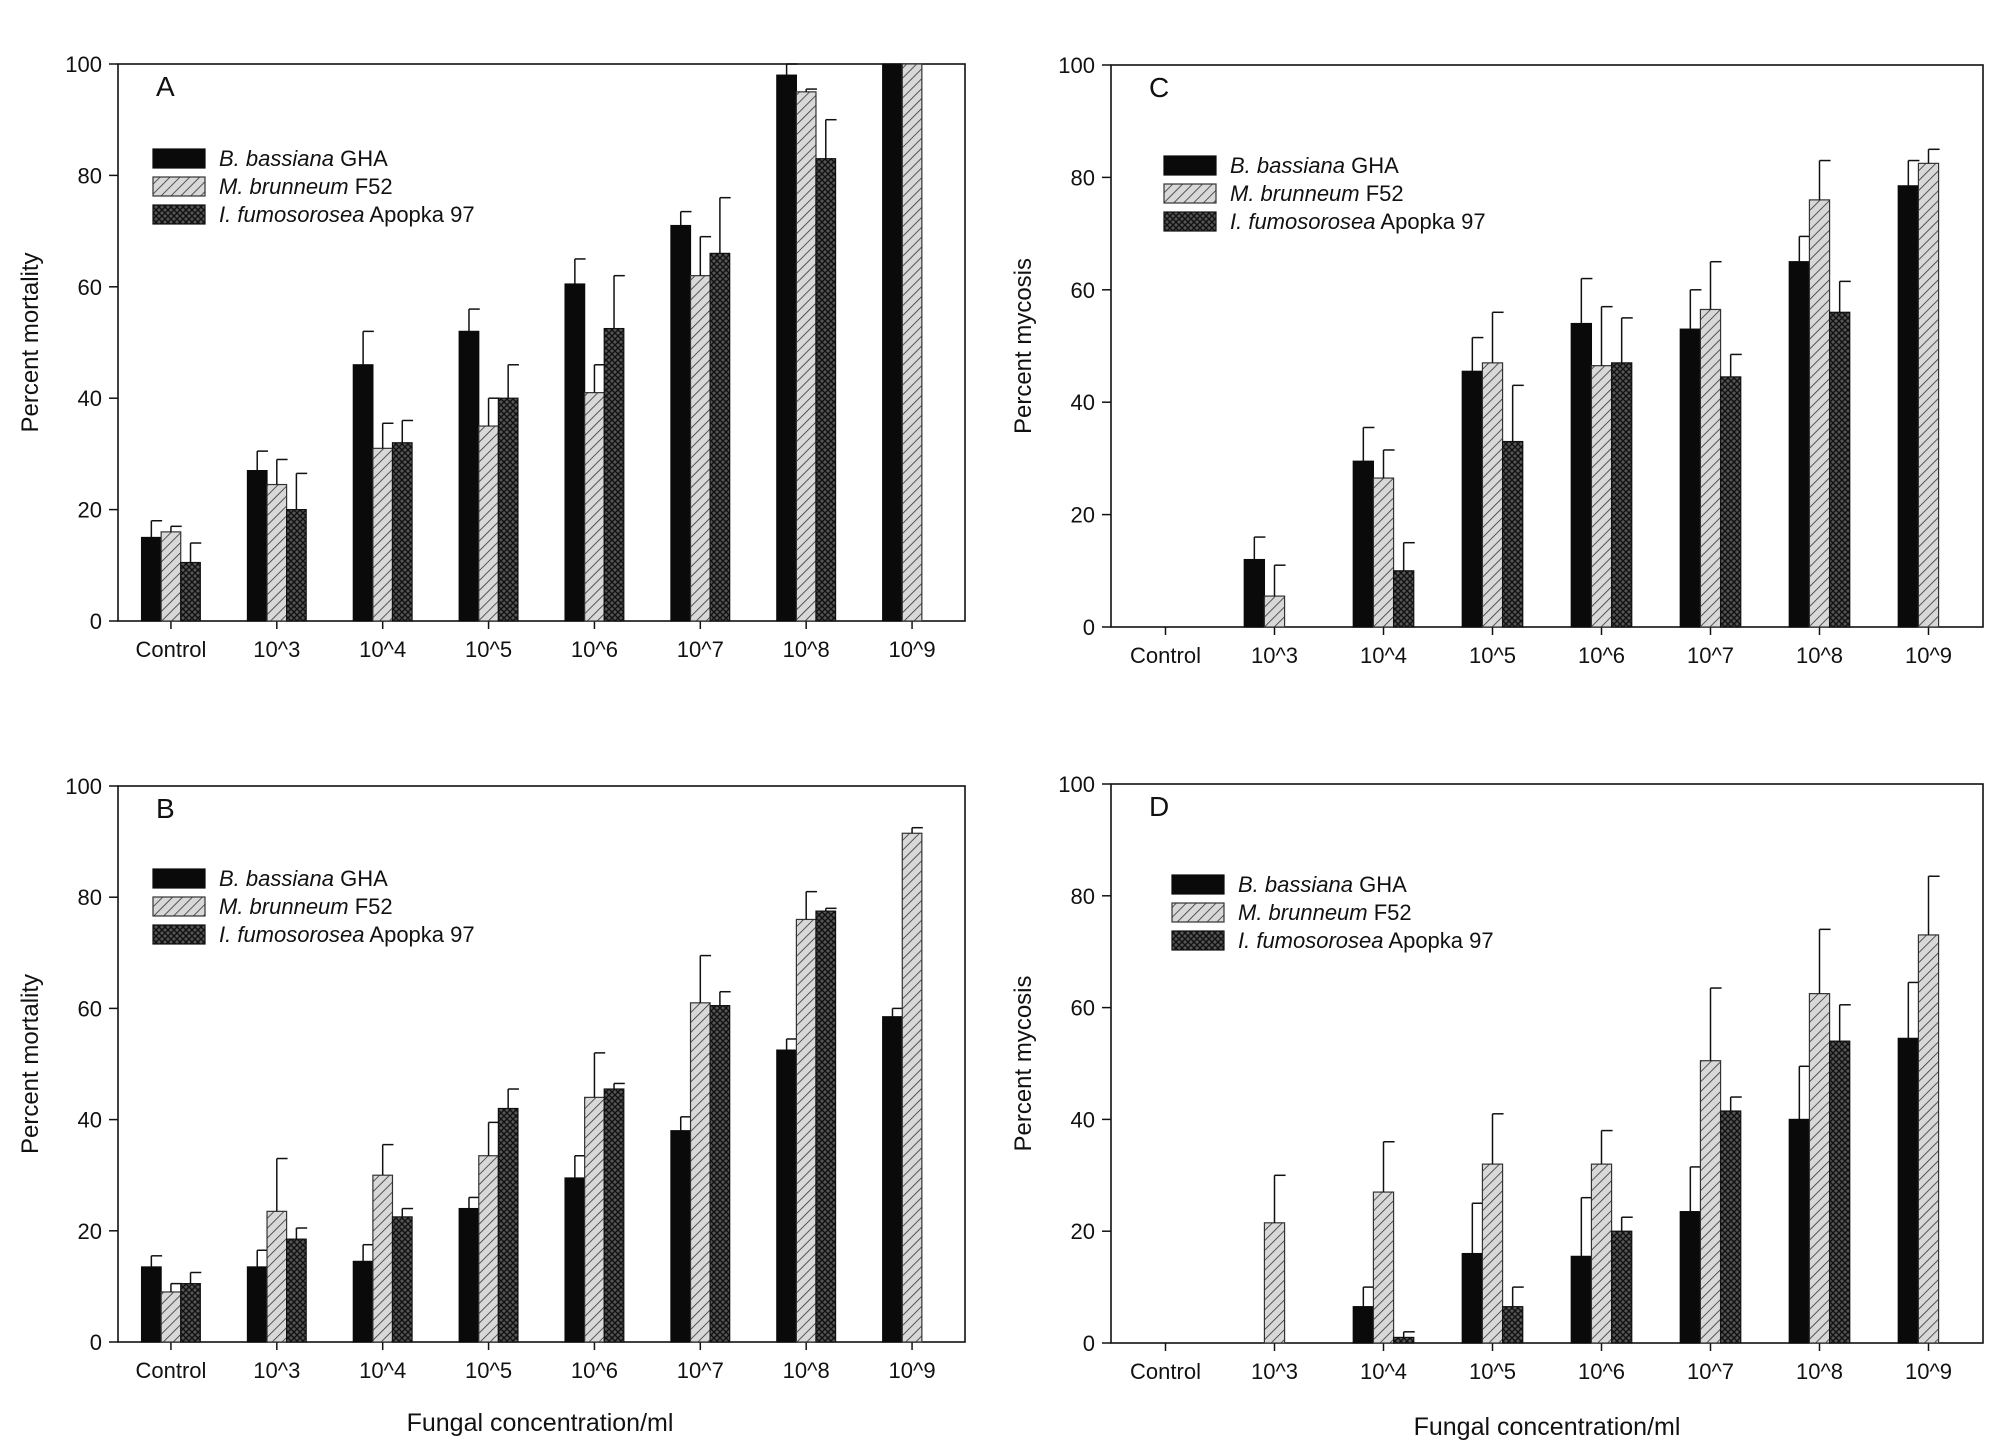 The height and width of the screenshot is (1451, 1991). Describe the element at coordinates (1159, 806) in the screenshot. I see `panel-letter: D` at that location.